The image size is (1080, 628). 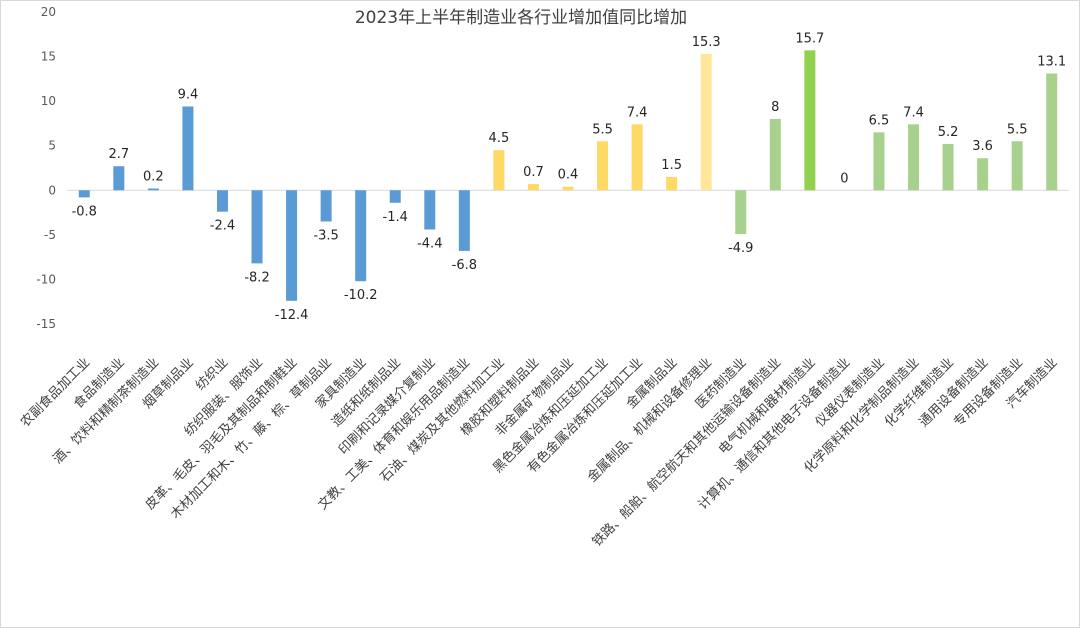 I want to click on data-label-19: -4.9, so click(x=740, y=248).